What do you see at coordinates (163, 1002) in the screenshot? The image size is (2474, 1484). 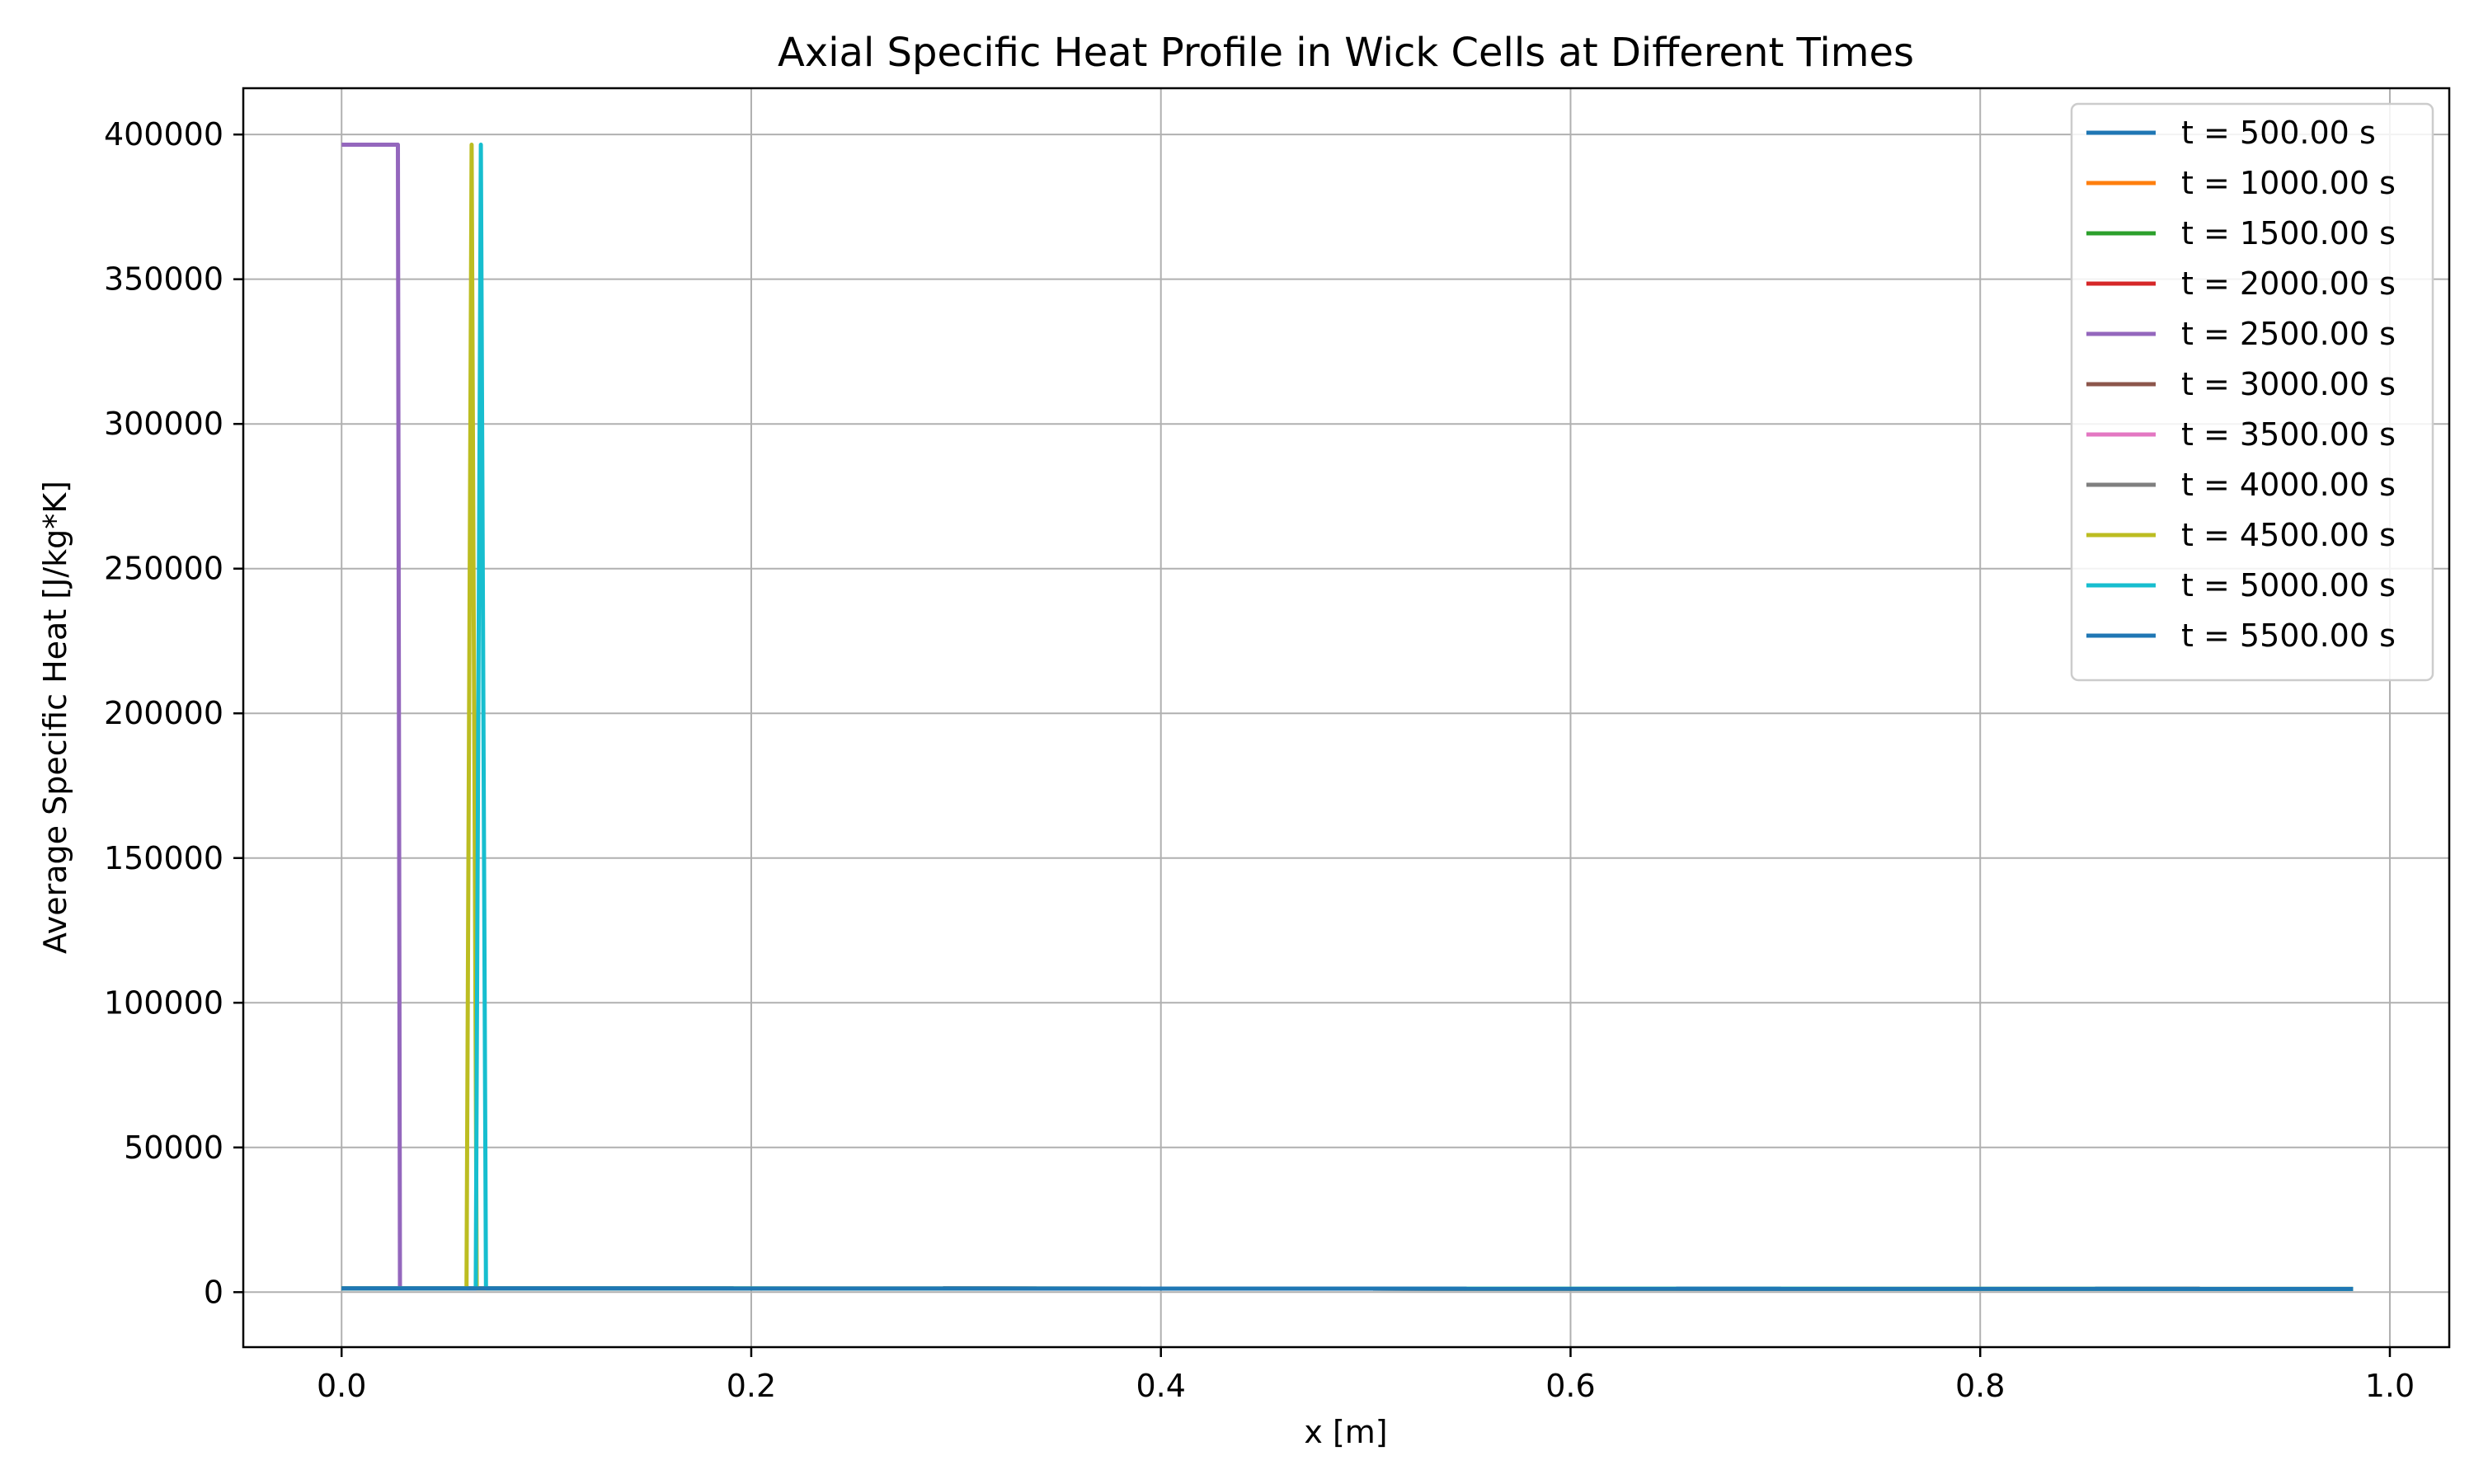 I see `y-tick-label: 100000` at bounding box center [163, 1002].